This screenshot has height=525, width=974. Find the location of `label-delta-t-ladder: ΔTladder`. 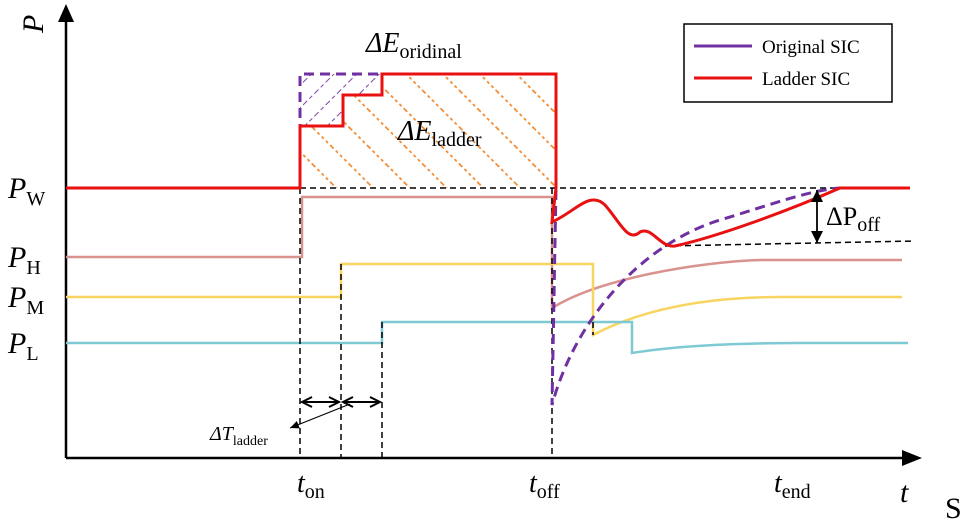

label-delta-t-ladder: ΔTladder is located at coordinates (238, 436).